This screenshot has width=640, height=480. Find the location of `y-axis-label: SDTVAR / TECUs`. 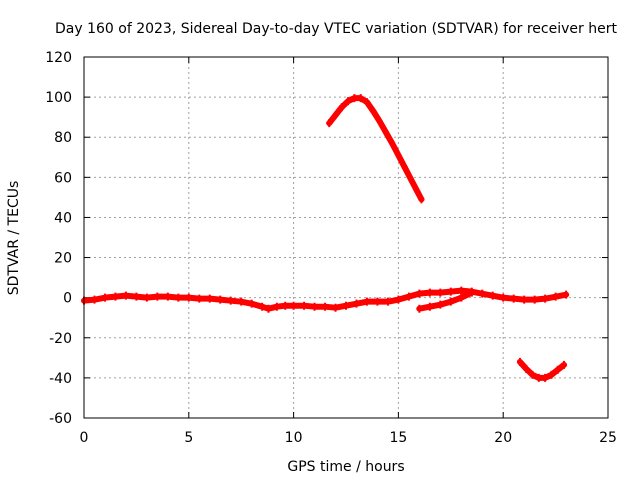

y-axis-label: SDTVAR / TECUs is located at coordinates (14, 238).